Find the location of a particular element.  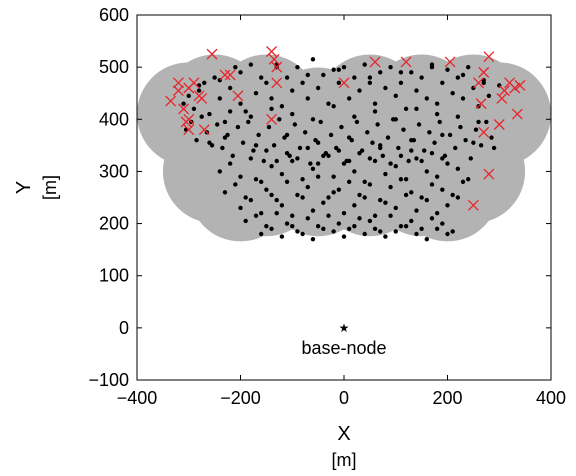

base-node-marker: ★ is located at coordinates (344, 328).